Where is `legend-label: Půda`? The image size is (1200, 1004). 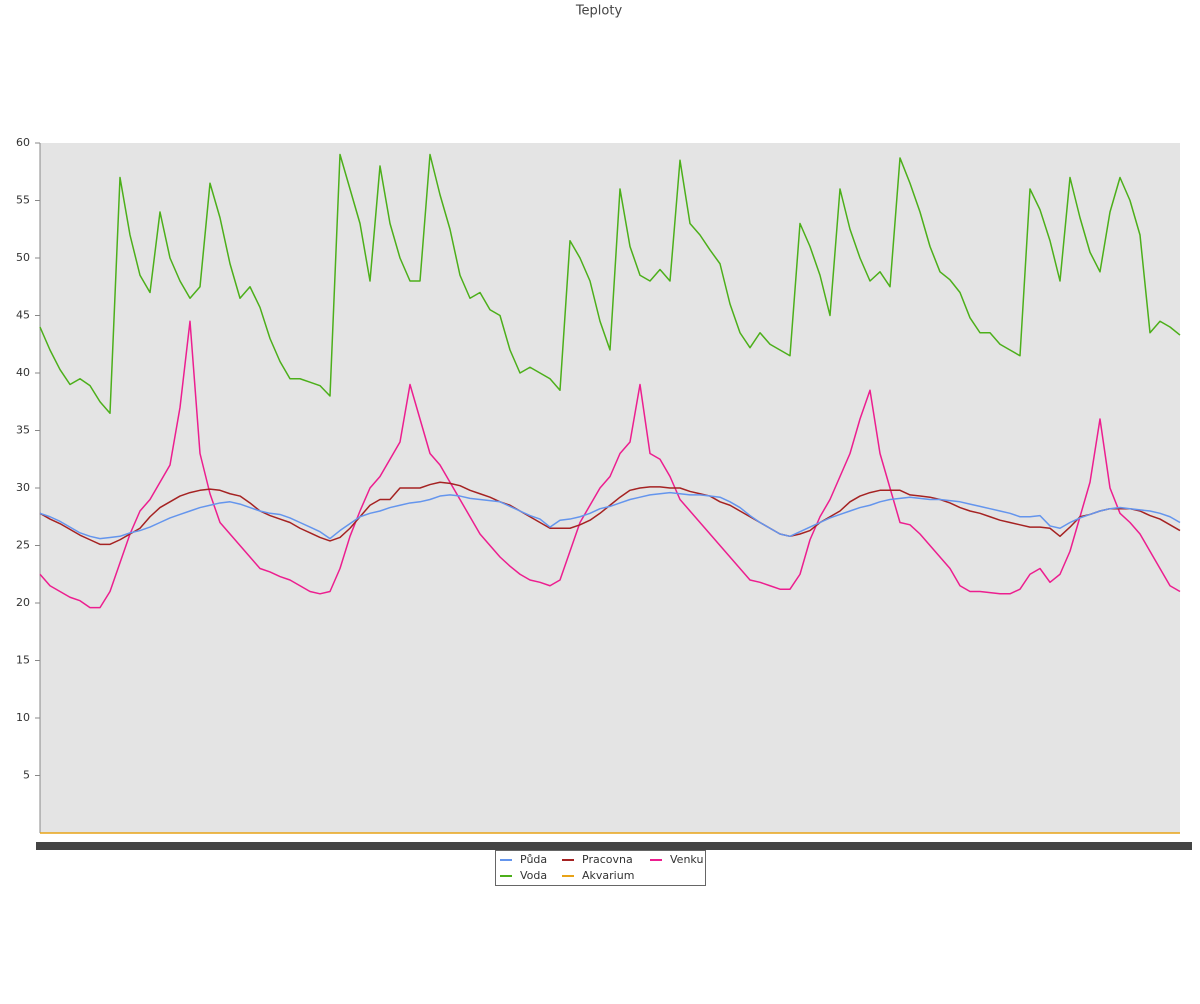 legend-label: Půda is located at coordinates (533, 859).